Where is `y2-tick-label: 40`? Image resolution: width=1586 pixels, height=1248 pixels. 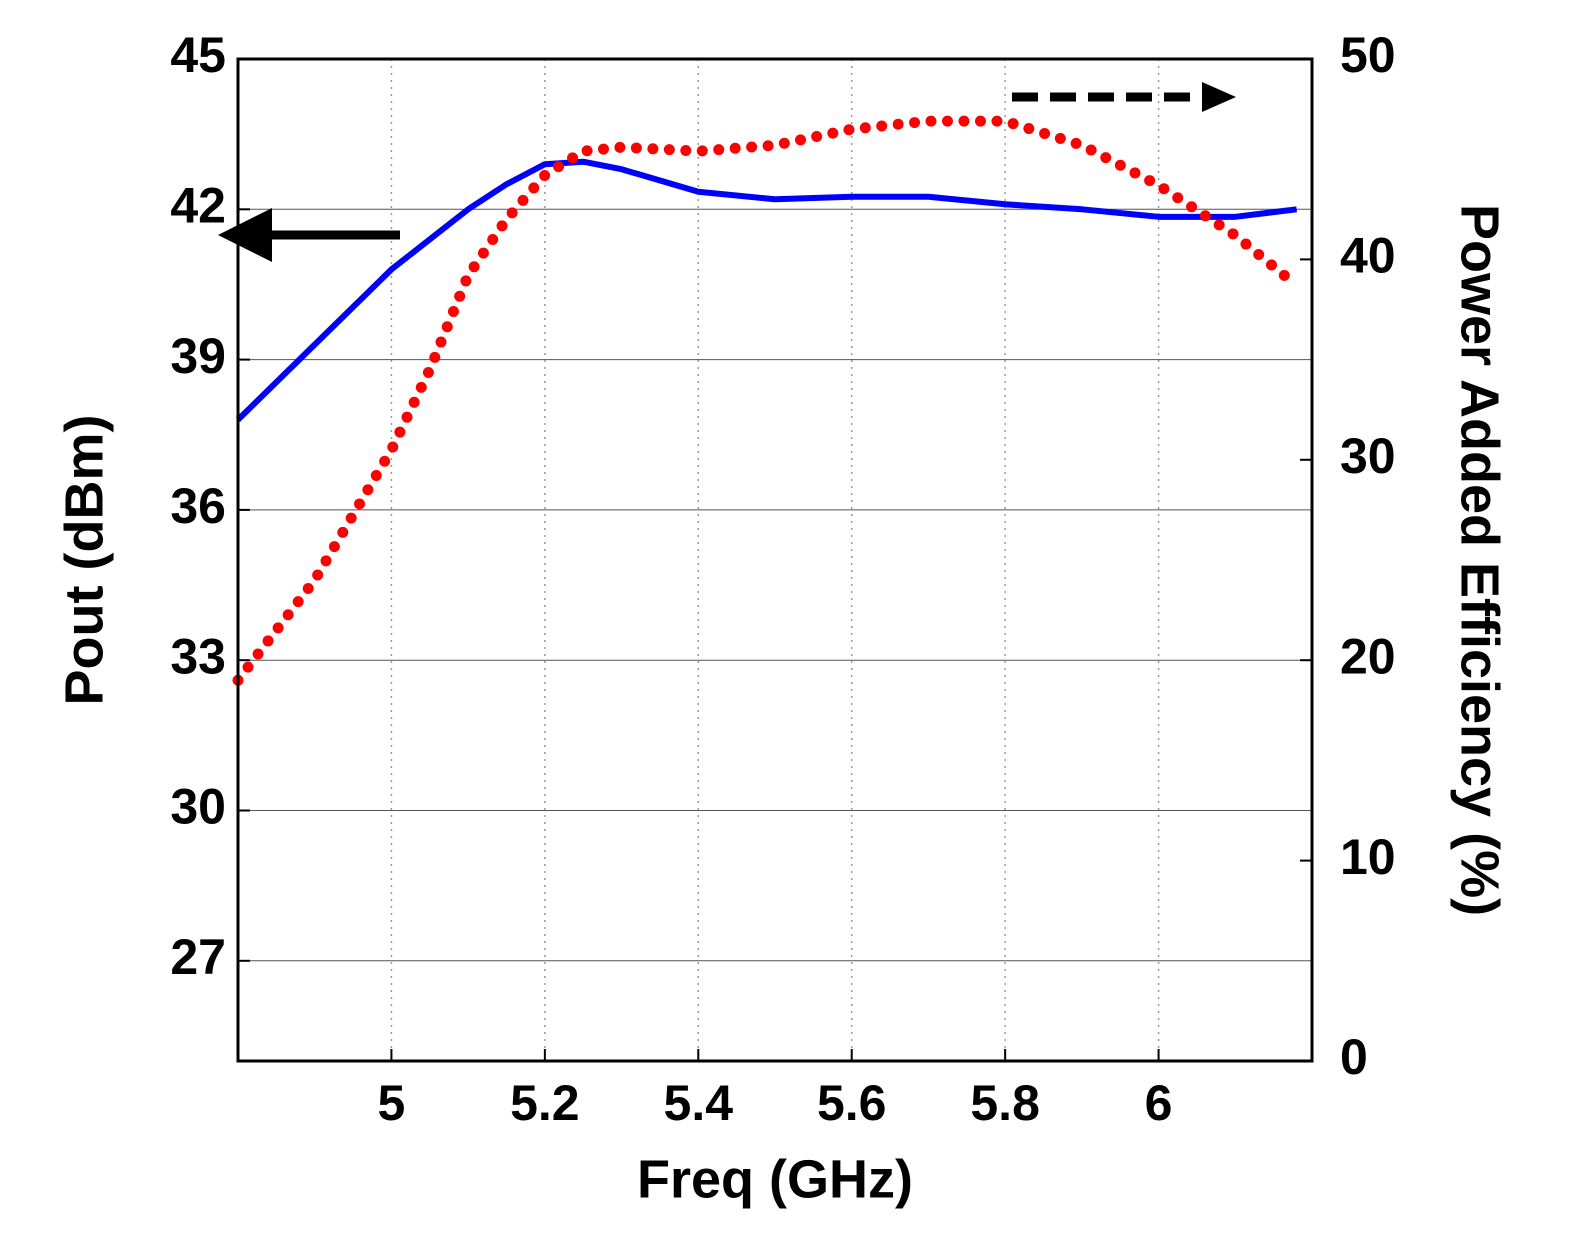 y2-tick-label: 40 is located at coordinates (1368, 256).